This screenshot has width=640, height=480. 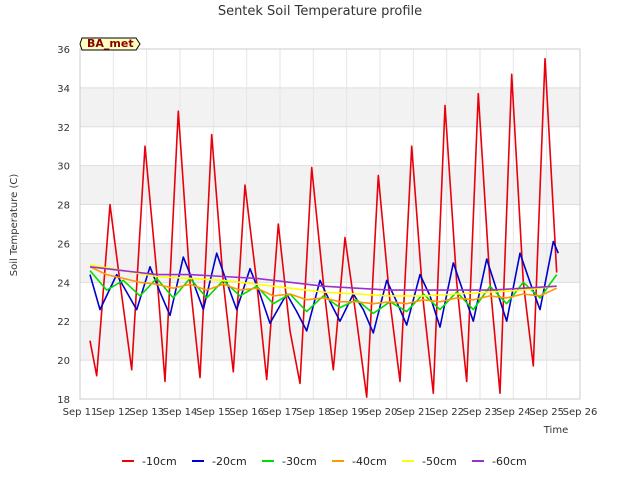 I want to click on y-tick-label: 28, so click(x=63, y=206).